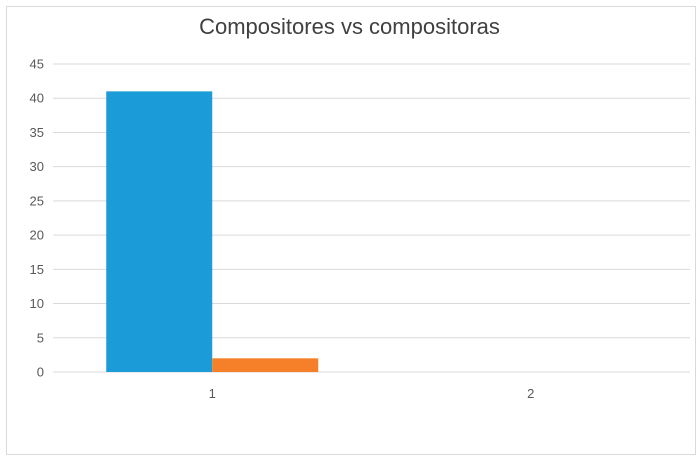 The width and height of the screenshot is (699, 458). Describe the element at coordinates (37, 200) in the screenshot. I see `y-tick-label: 25` at that location.